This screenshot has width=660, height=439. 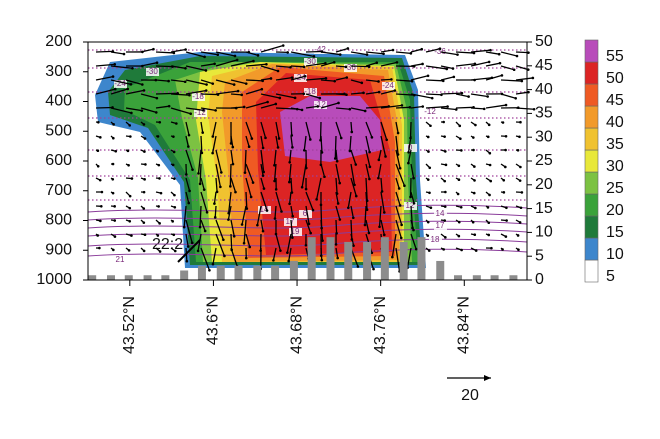 I want to click on y-tick-label: 400, so click(x=58, y=101).